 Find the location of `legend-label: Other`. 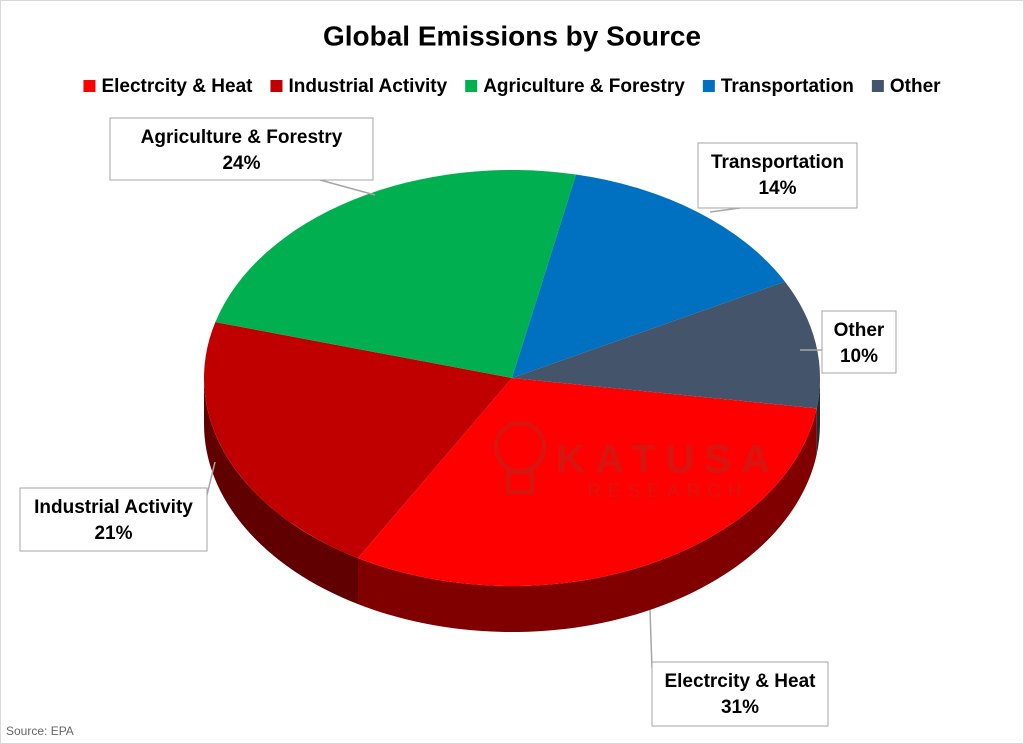

legend-label: Other is located at coordinates (915, 86).